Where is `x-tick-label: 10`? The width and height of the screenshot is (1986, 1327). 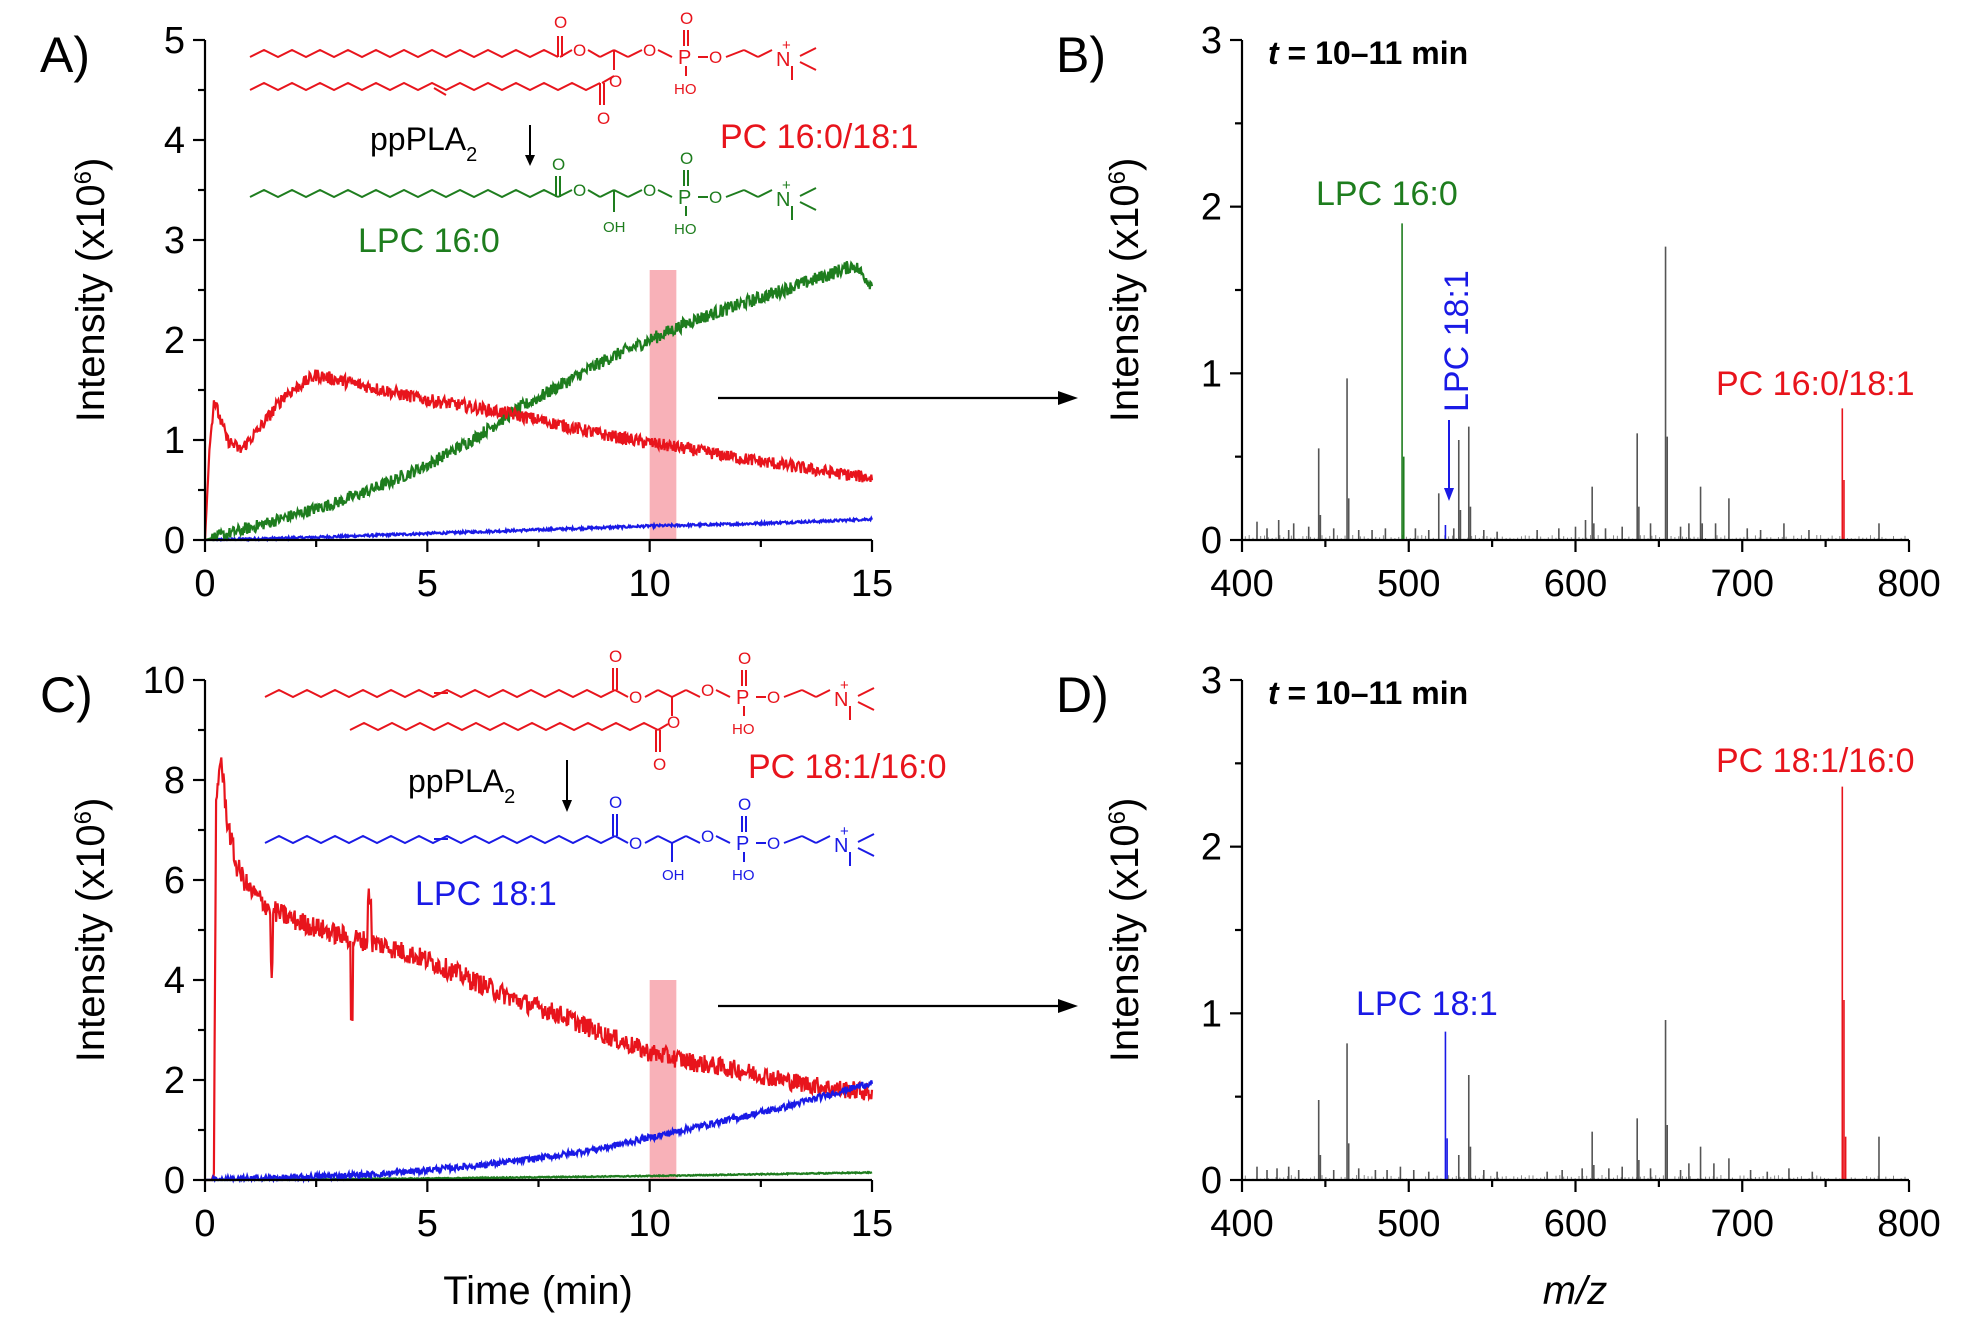 x-tick-label: 10 is located at coordinates (650, 584).